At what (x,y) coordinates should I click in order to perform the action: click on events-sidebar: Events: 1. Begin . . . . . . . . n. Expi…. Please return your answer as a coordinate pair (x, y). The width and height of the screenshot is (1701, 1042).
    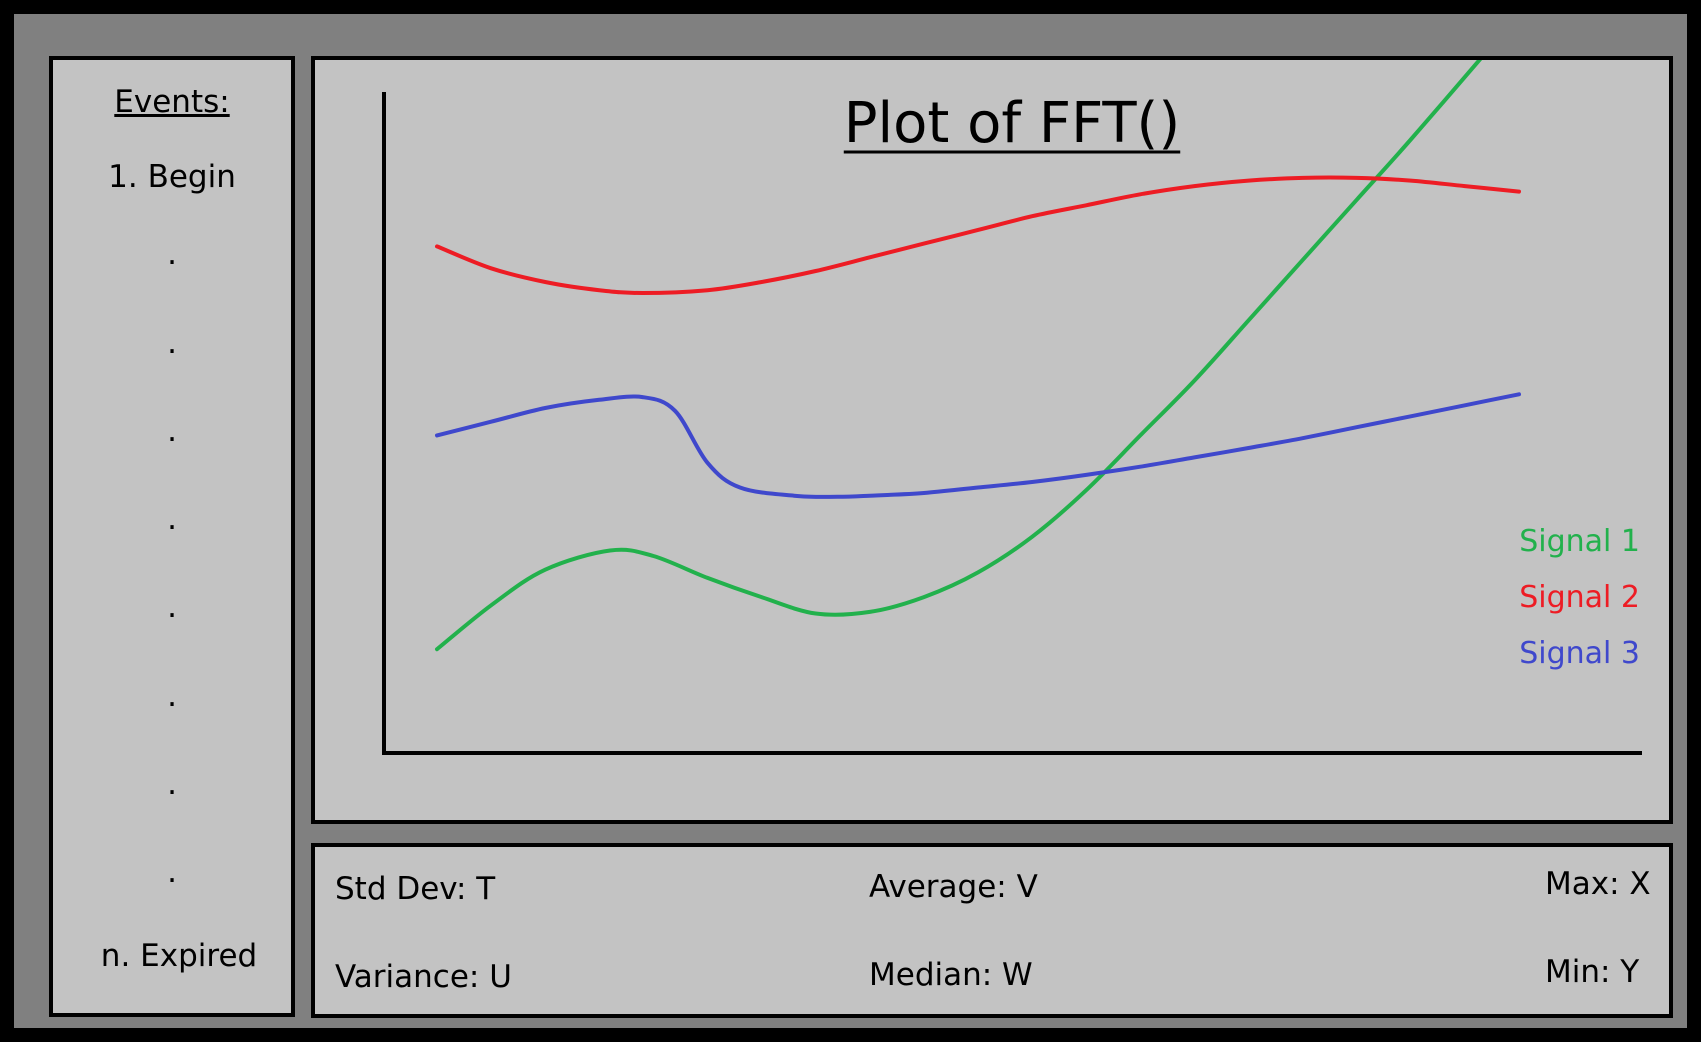
    Looking at the image, I should click on (172, 536).